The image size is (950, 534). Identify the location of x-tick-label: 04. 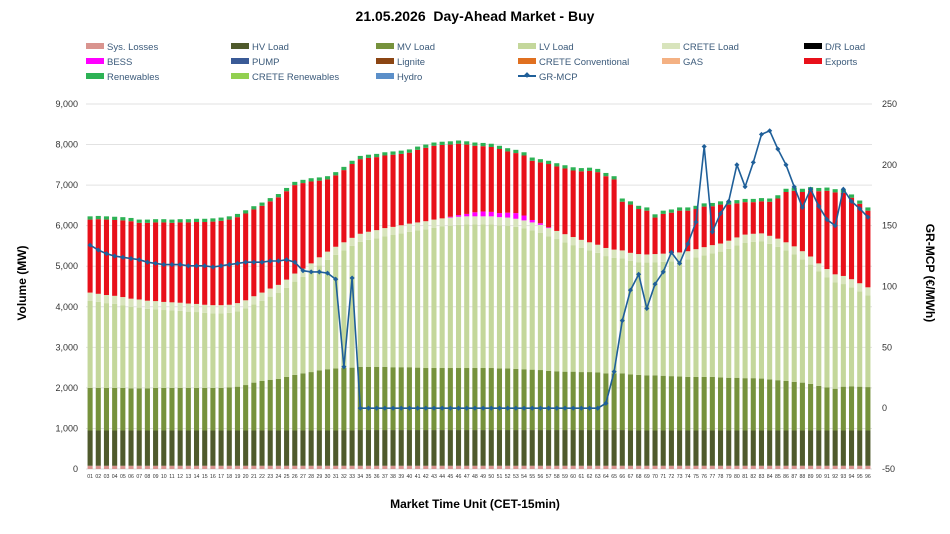
(115, 477).